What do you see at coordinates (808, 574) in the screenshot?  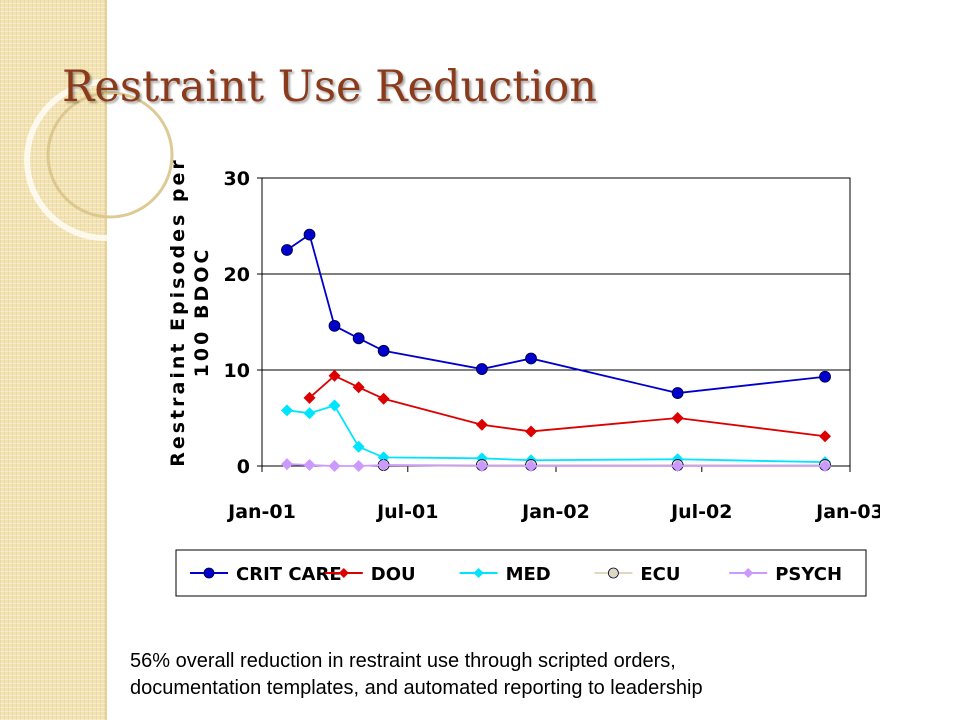 I see `legend-label-psych: PSYCH` at bounding box center [808, 574].